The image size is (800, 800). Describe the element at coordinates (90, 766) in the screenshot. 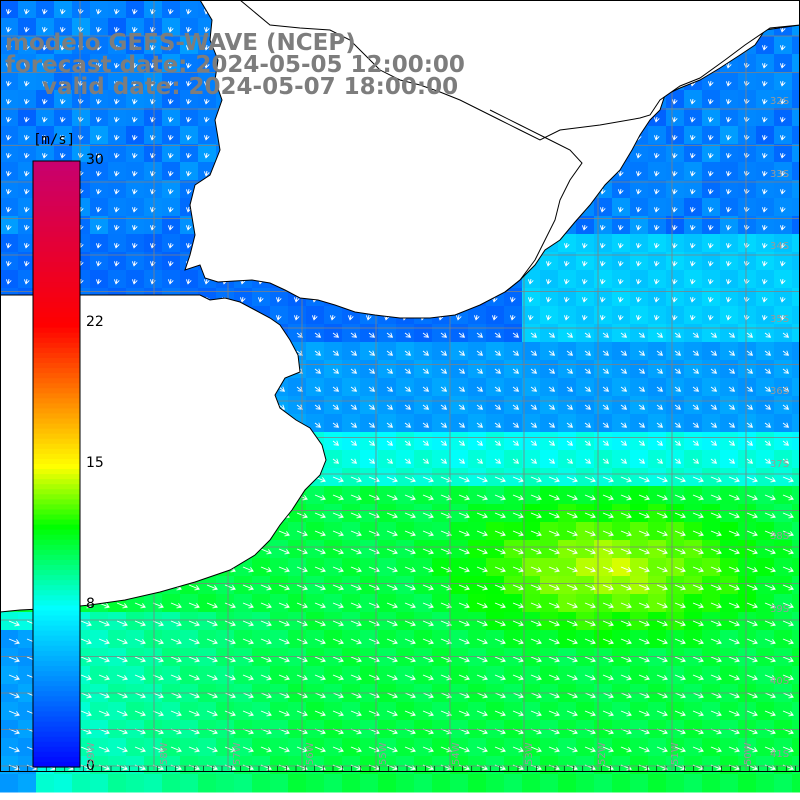

I see `colorbar-tick-label: 0` at that location.